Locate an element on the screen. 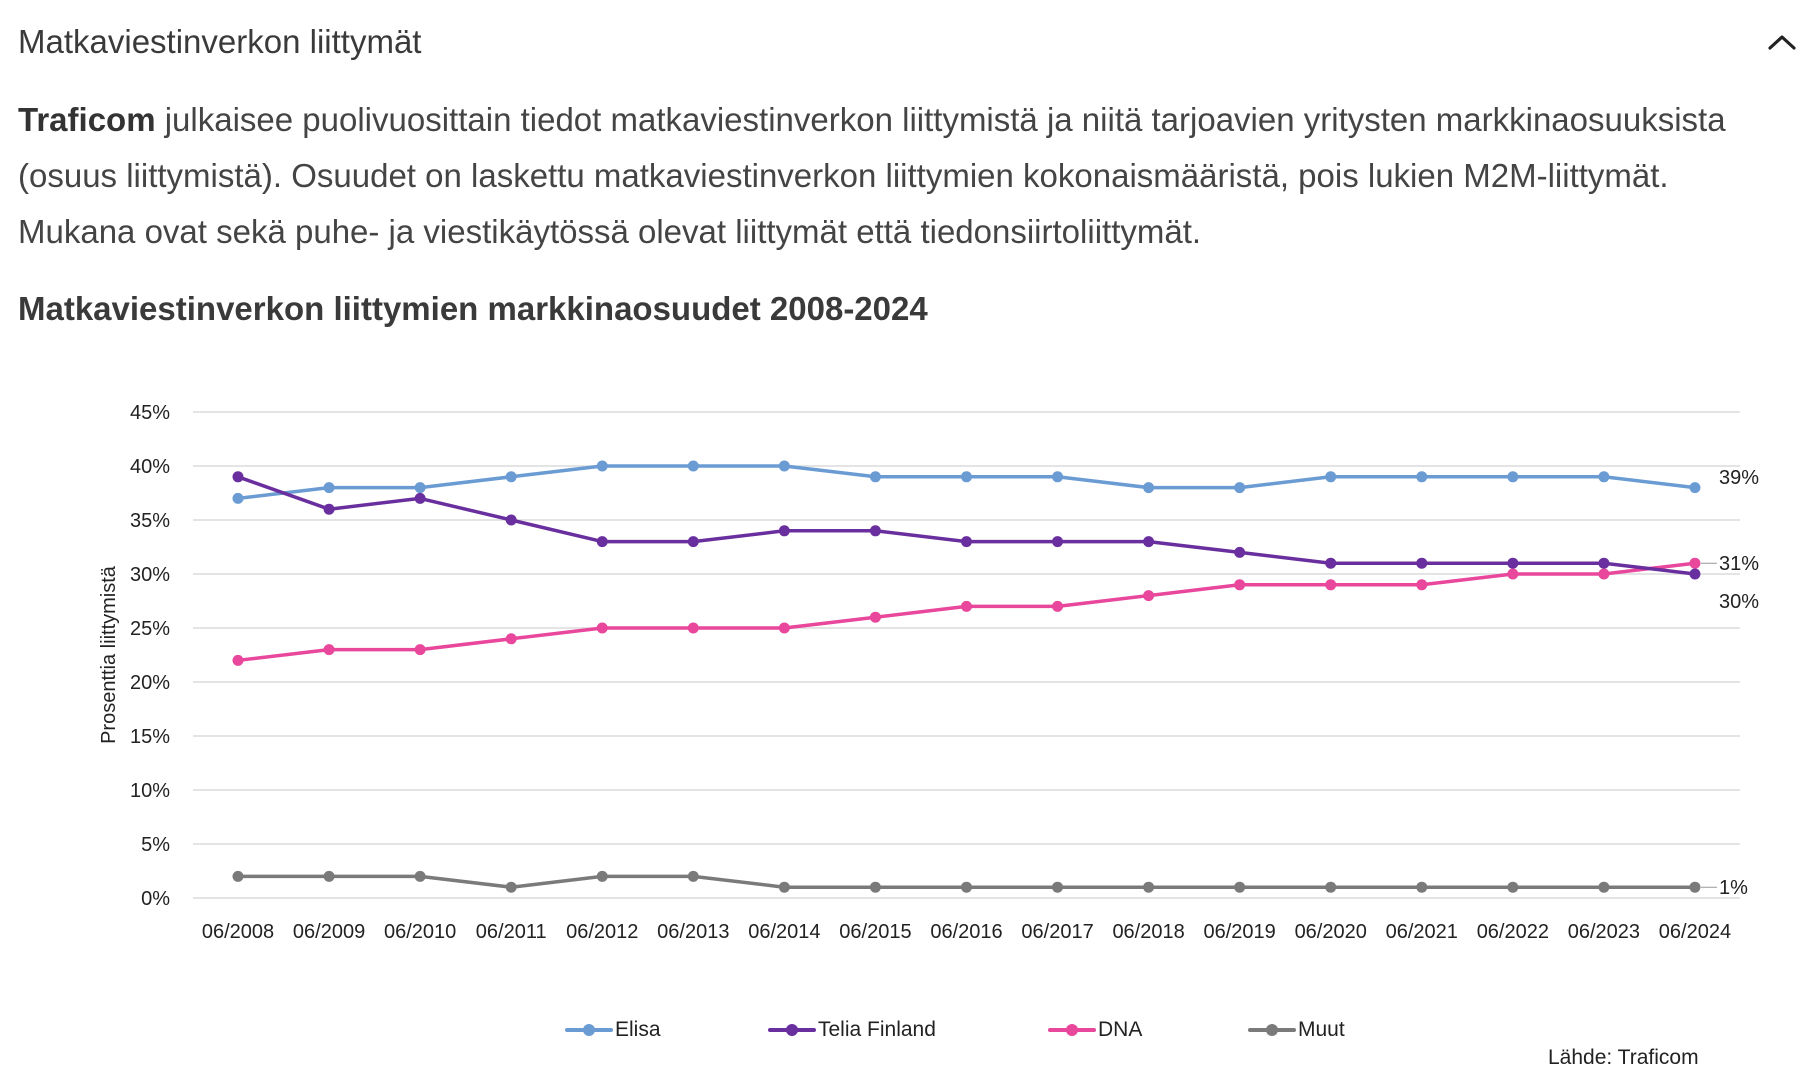 This screenshot has height=1092, width=1814. x-tick-label: 06/2008 is located at coordinates (238, 932).